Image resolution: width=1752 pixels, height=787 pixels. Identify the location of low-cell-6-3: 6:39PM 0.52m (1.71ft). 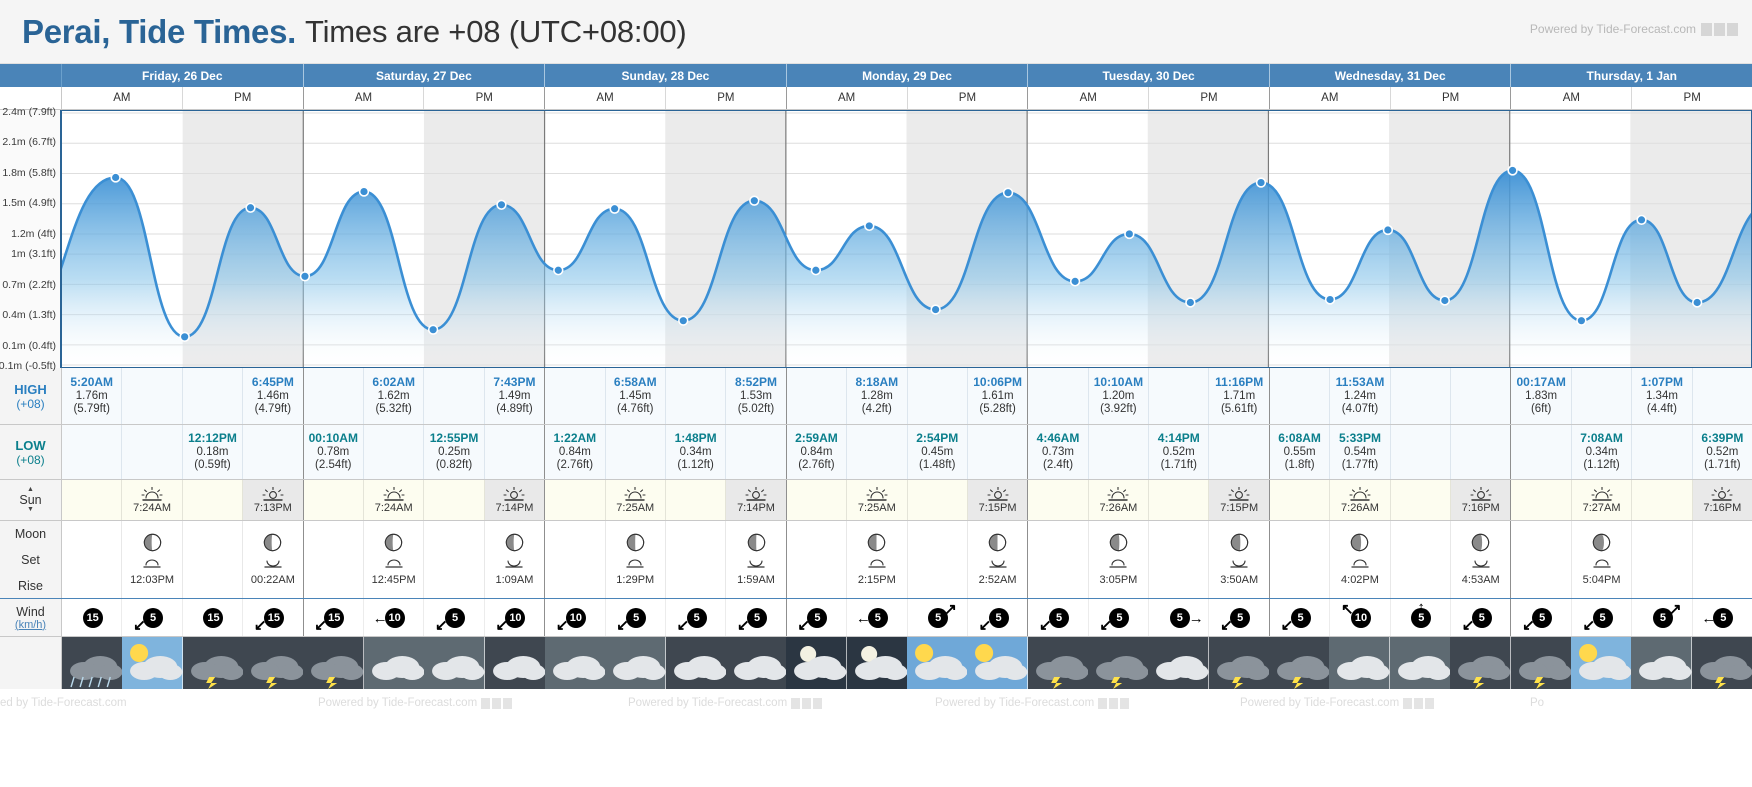
(1722, 452).